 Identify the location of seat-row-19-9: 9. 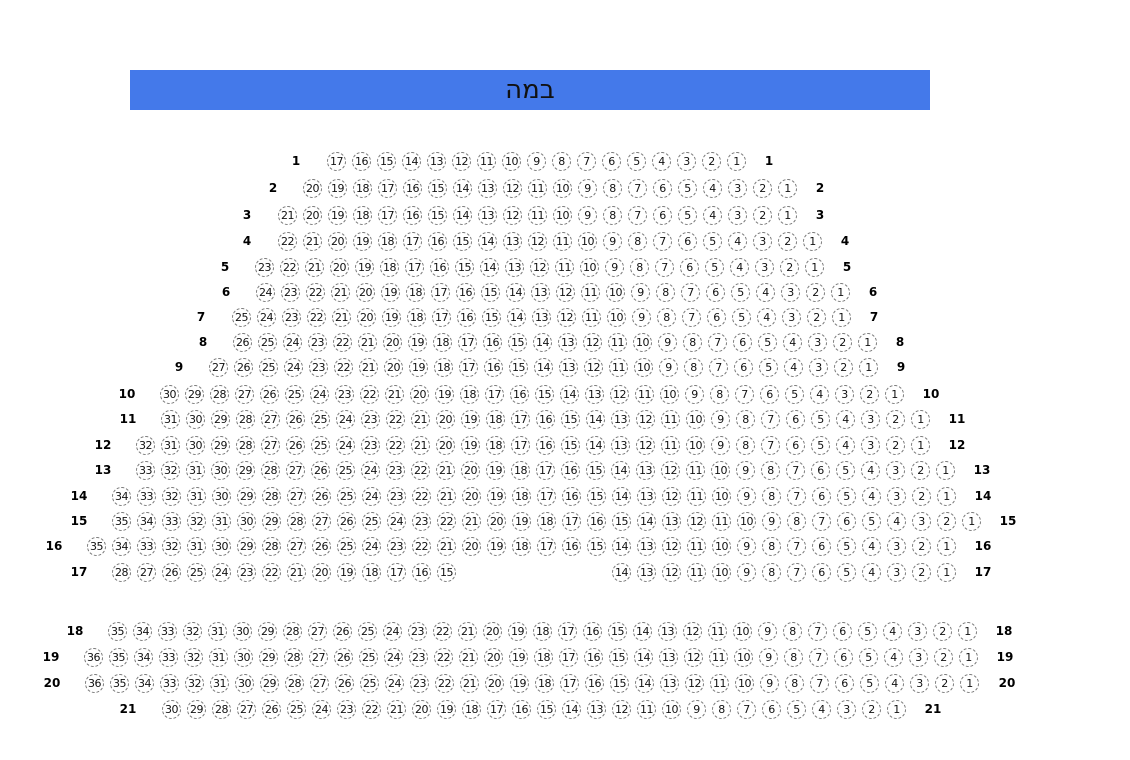
(768, 657).